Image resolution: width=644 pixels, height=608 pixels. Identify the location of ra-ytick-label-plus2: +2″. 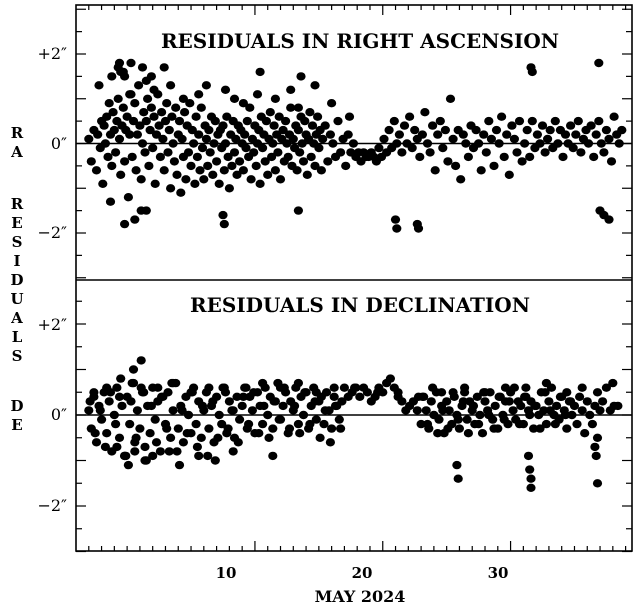
(52, 53).